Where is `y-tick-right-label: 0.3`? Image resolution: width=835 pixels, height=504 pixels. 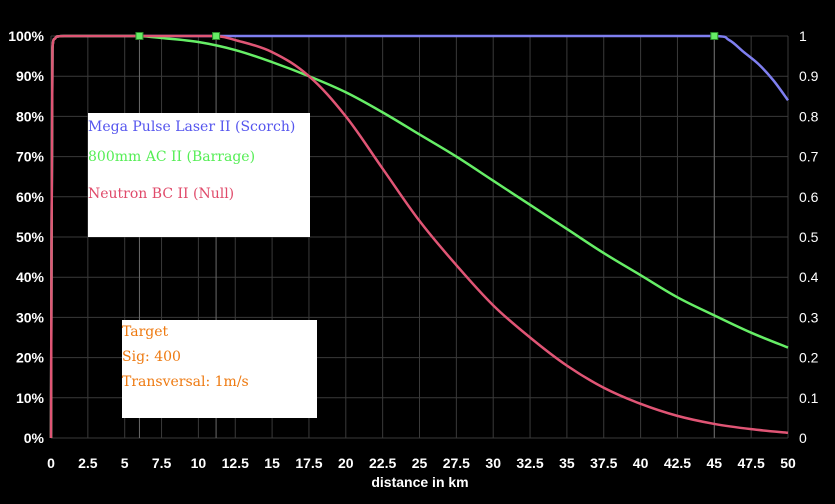 y-tick-right-label: 0.3 is located at coordinates (809, 317).